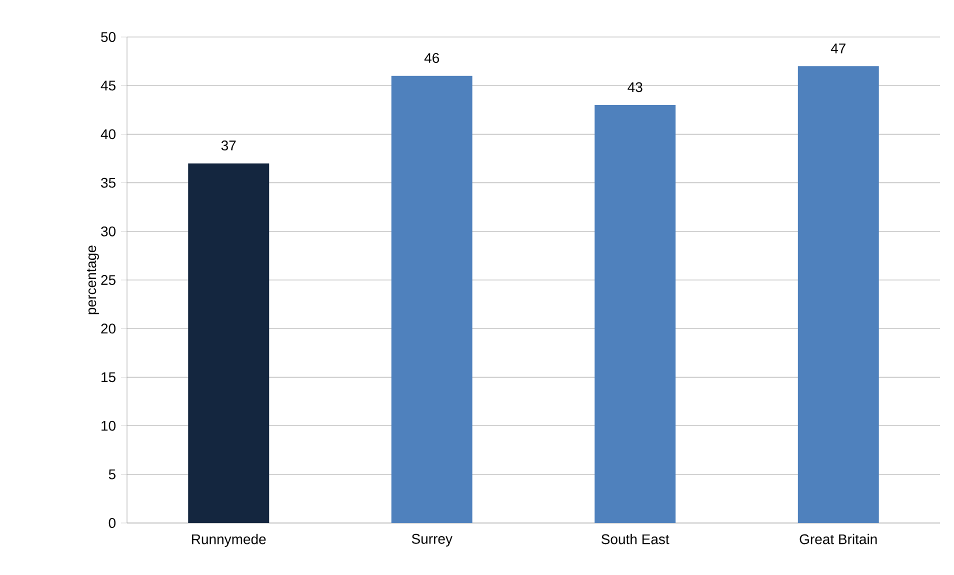  I want to click on x-tick-label: Runnymede, so click(229, 540).